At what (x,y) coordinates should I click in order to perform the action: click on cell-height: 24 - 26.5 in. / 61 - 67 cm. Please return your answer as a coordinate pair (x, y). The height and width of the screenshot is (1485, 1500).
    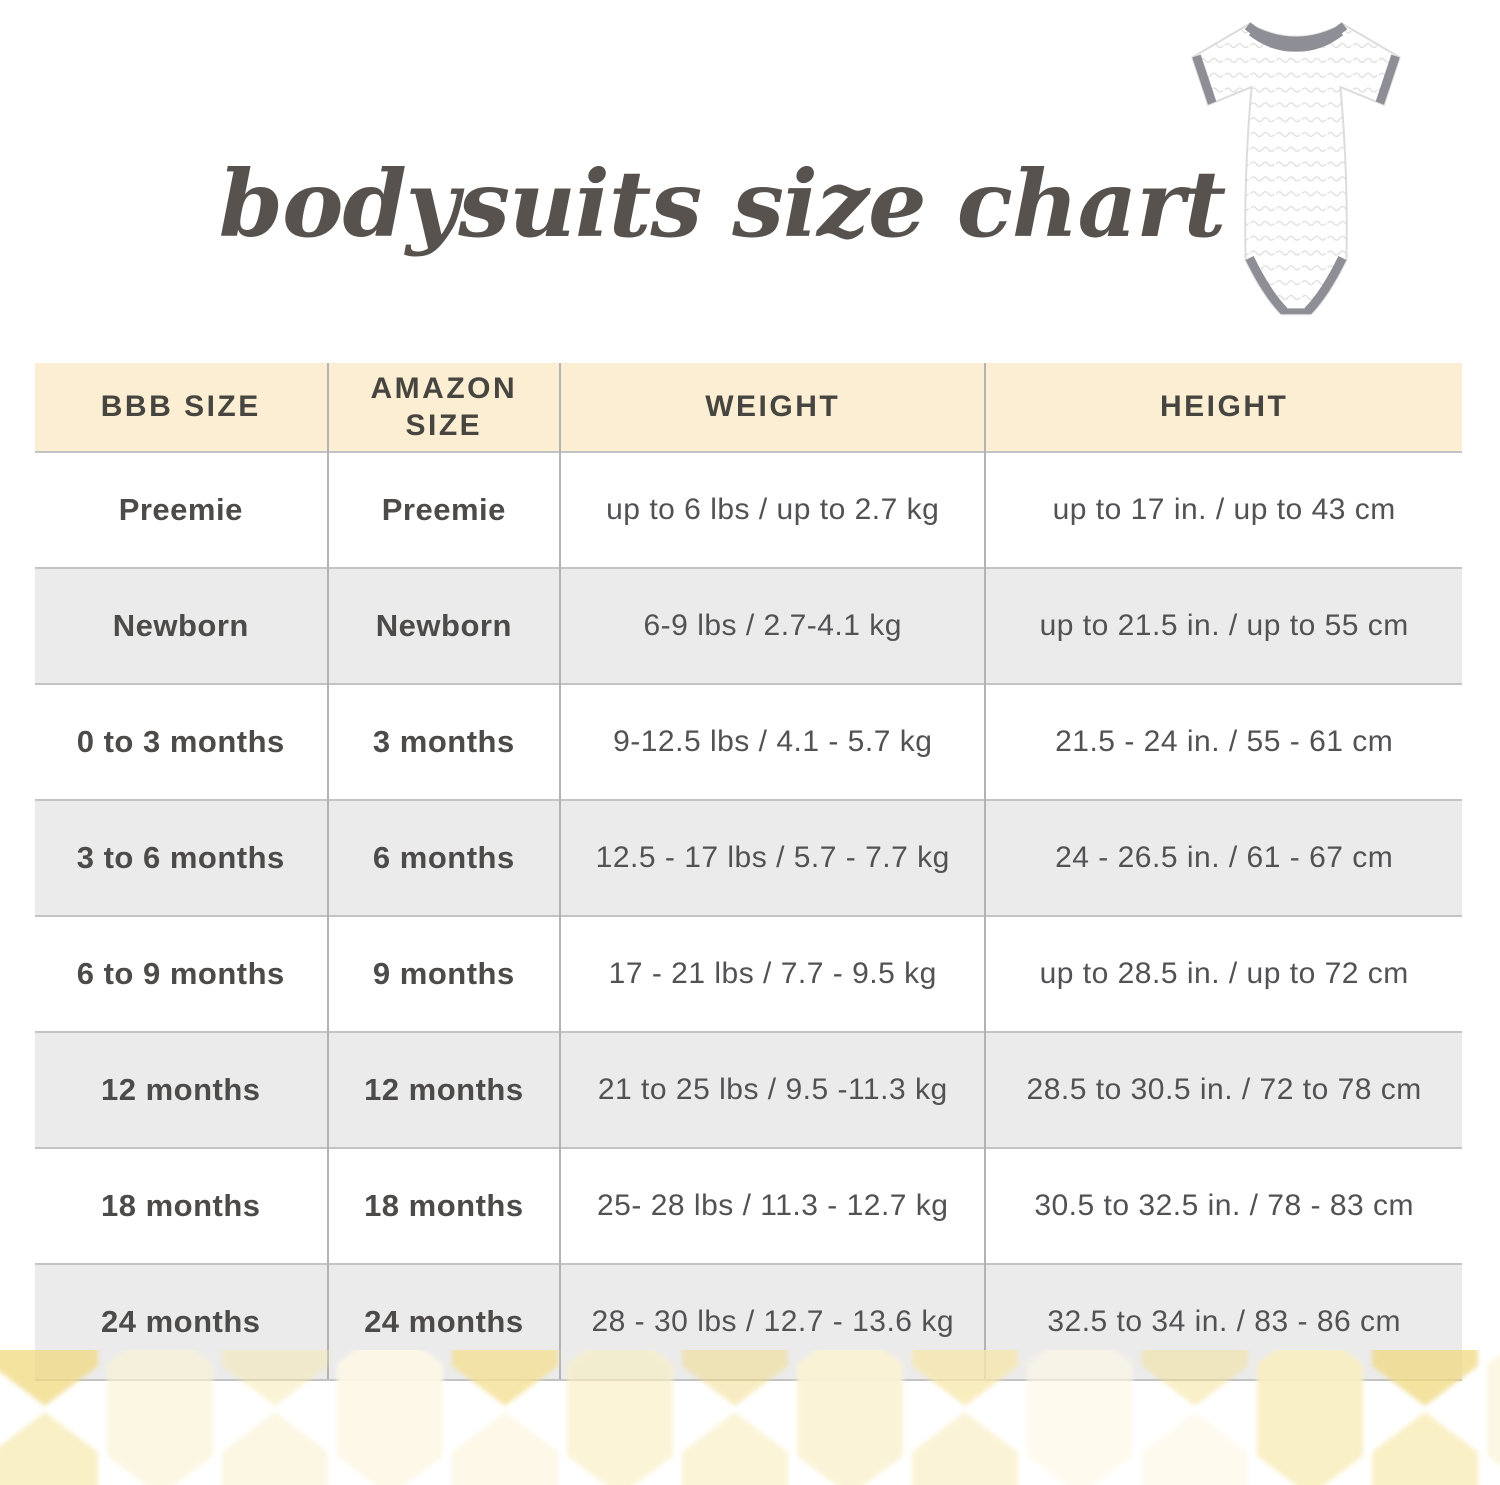
    Looking at the image, I should click on (1223, 857).